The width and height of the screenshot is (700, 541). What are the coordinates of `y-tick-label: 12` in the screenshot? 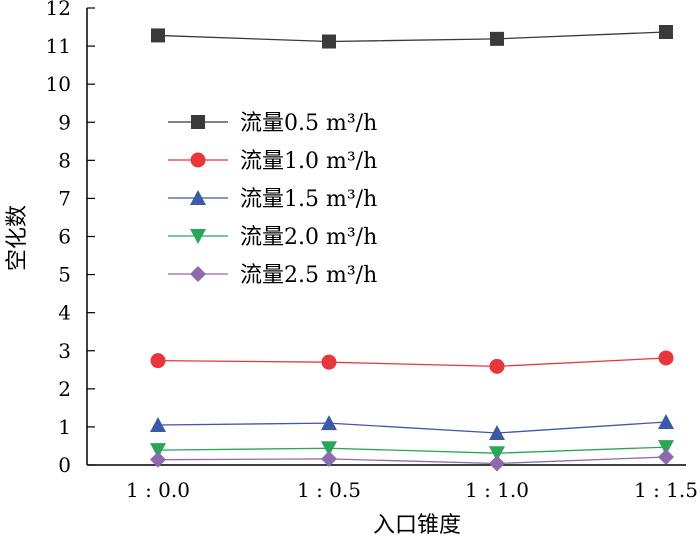 It's located at (58, 10).